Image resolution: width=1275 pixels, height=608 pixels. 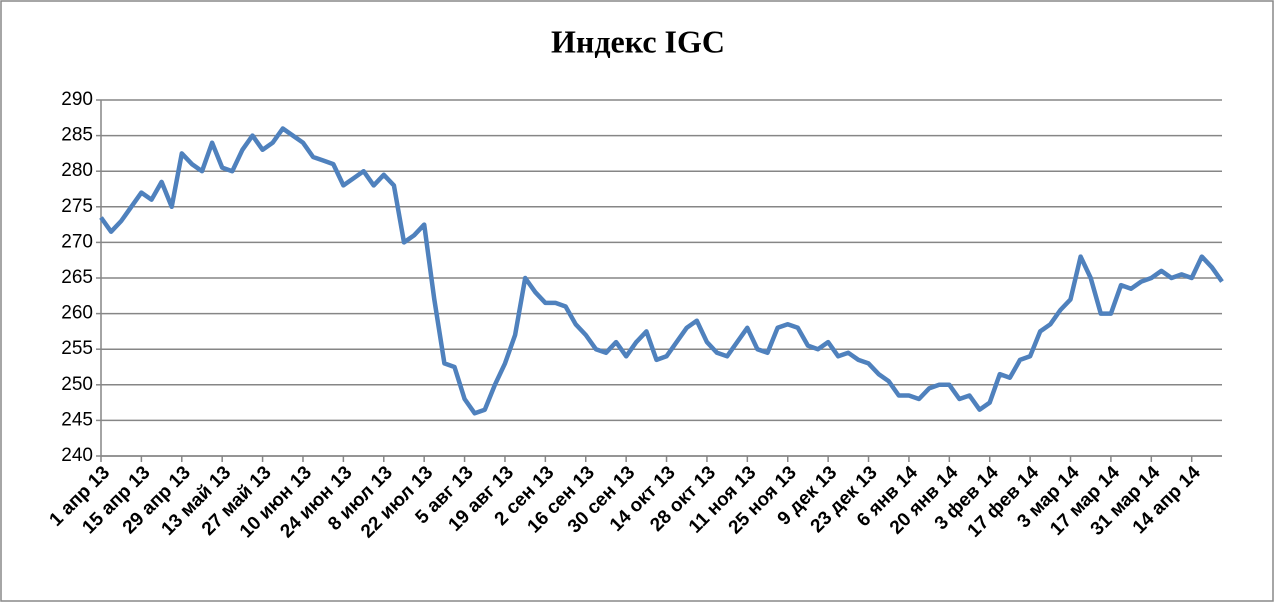 What do you see at coordinates (77, 277) in the screenshot?
I see `y-tick-label: 265` at bounding box center [77, 277].